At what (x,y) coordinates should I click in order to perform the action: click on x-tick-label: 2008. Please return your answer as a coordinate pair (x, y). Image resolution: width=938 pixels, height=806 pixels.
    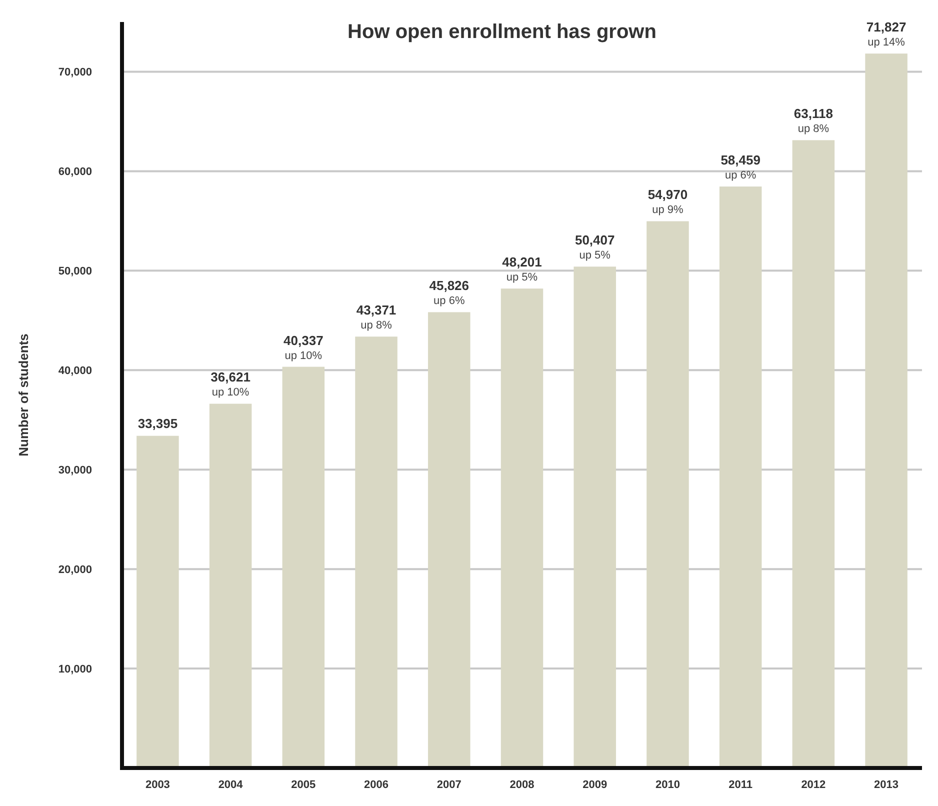
    Looking at the image, I should click on (522, 785).